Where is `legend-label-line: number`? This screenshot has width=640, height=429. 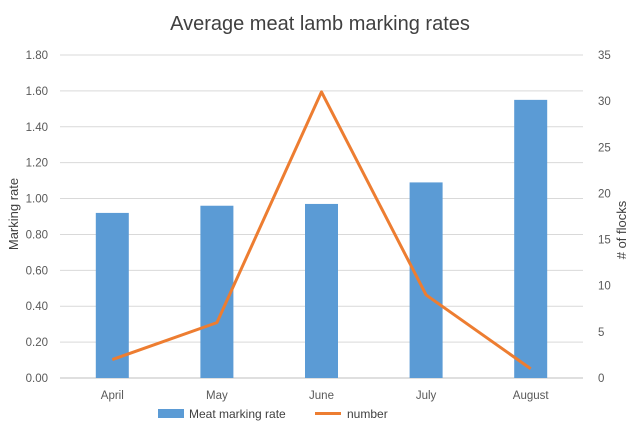
legend-label-line: number is located at coordinates (367, 414).